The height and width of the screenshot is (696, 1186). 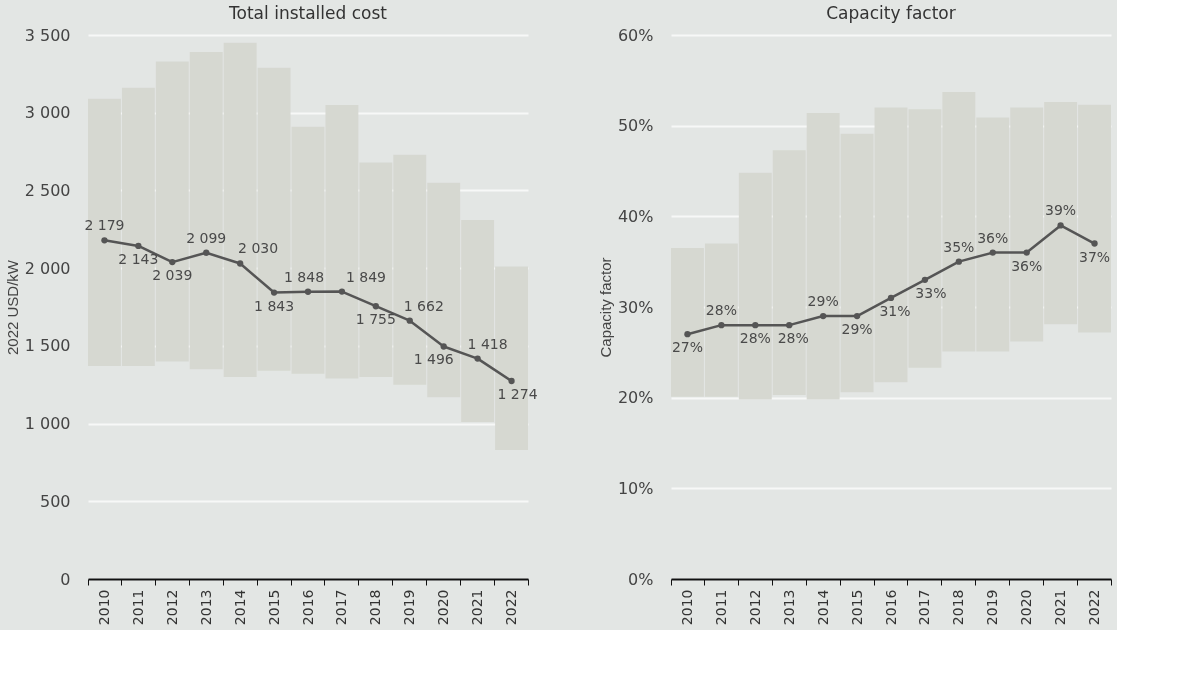 I want to click on data-label: 1 662, so click(x=423, y=305).